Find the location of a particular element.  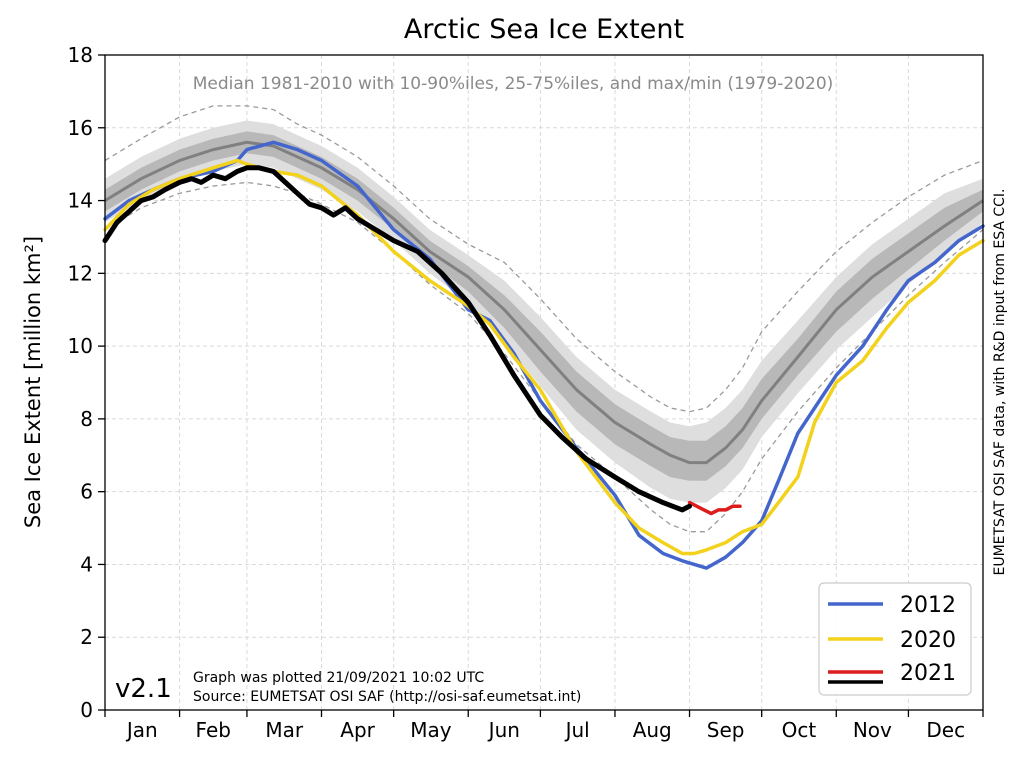

y-tick-label: 4 is located at coordinates (86, 564).